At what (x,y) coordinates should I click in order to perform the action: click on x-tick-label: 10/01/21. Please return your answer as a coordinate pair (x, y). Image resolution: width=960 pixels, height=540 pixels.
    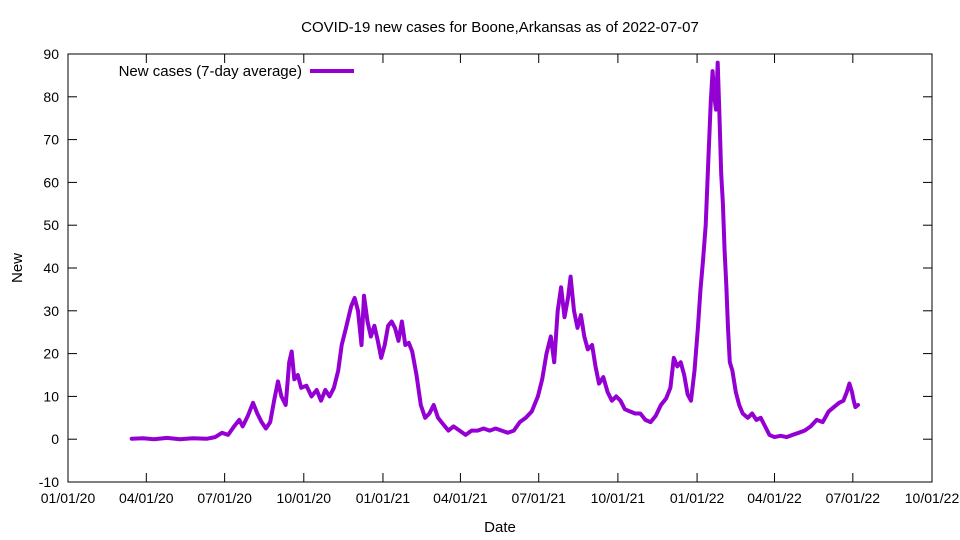
    Looking at the image, I should click on (618, 498).